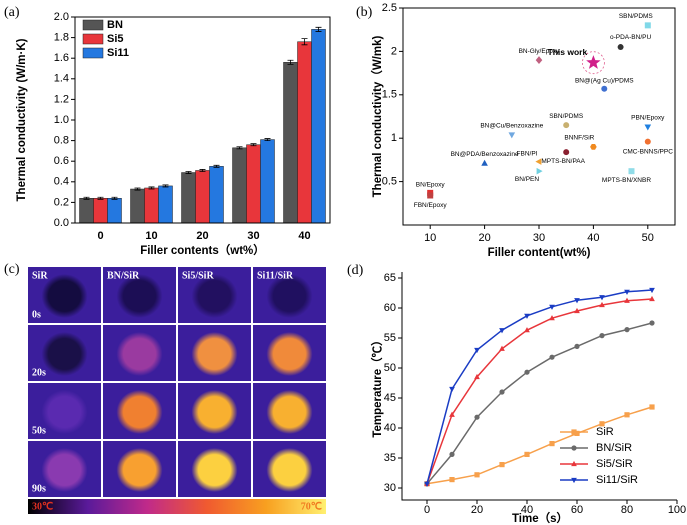 The image size is (687, 525). What do you see at coordinates (123, 275) in the screenshot?
I see `column-label: BN/SiR` at bounding box center [123, 275].